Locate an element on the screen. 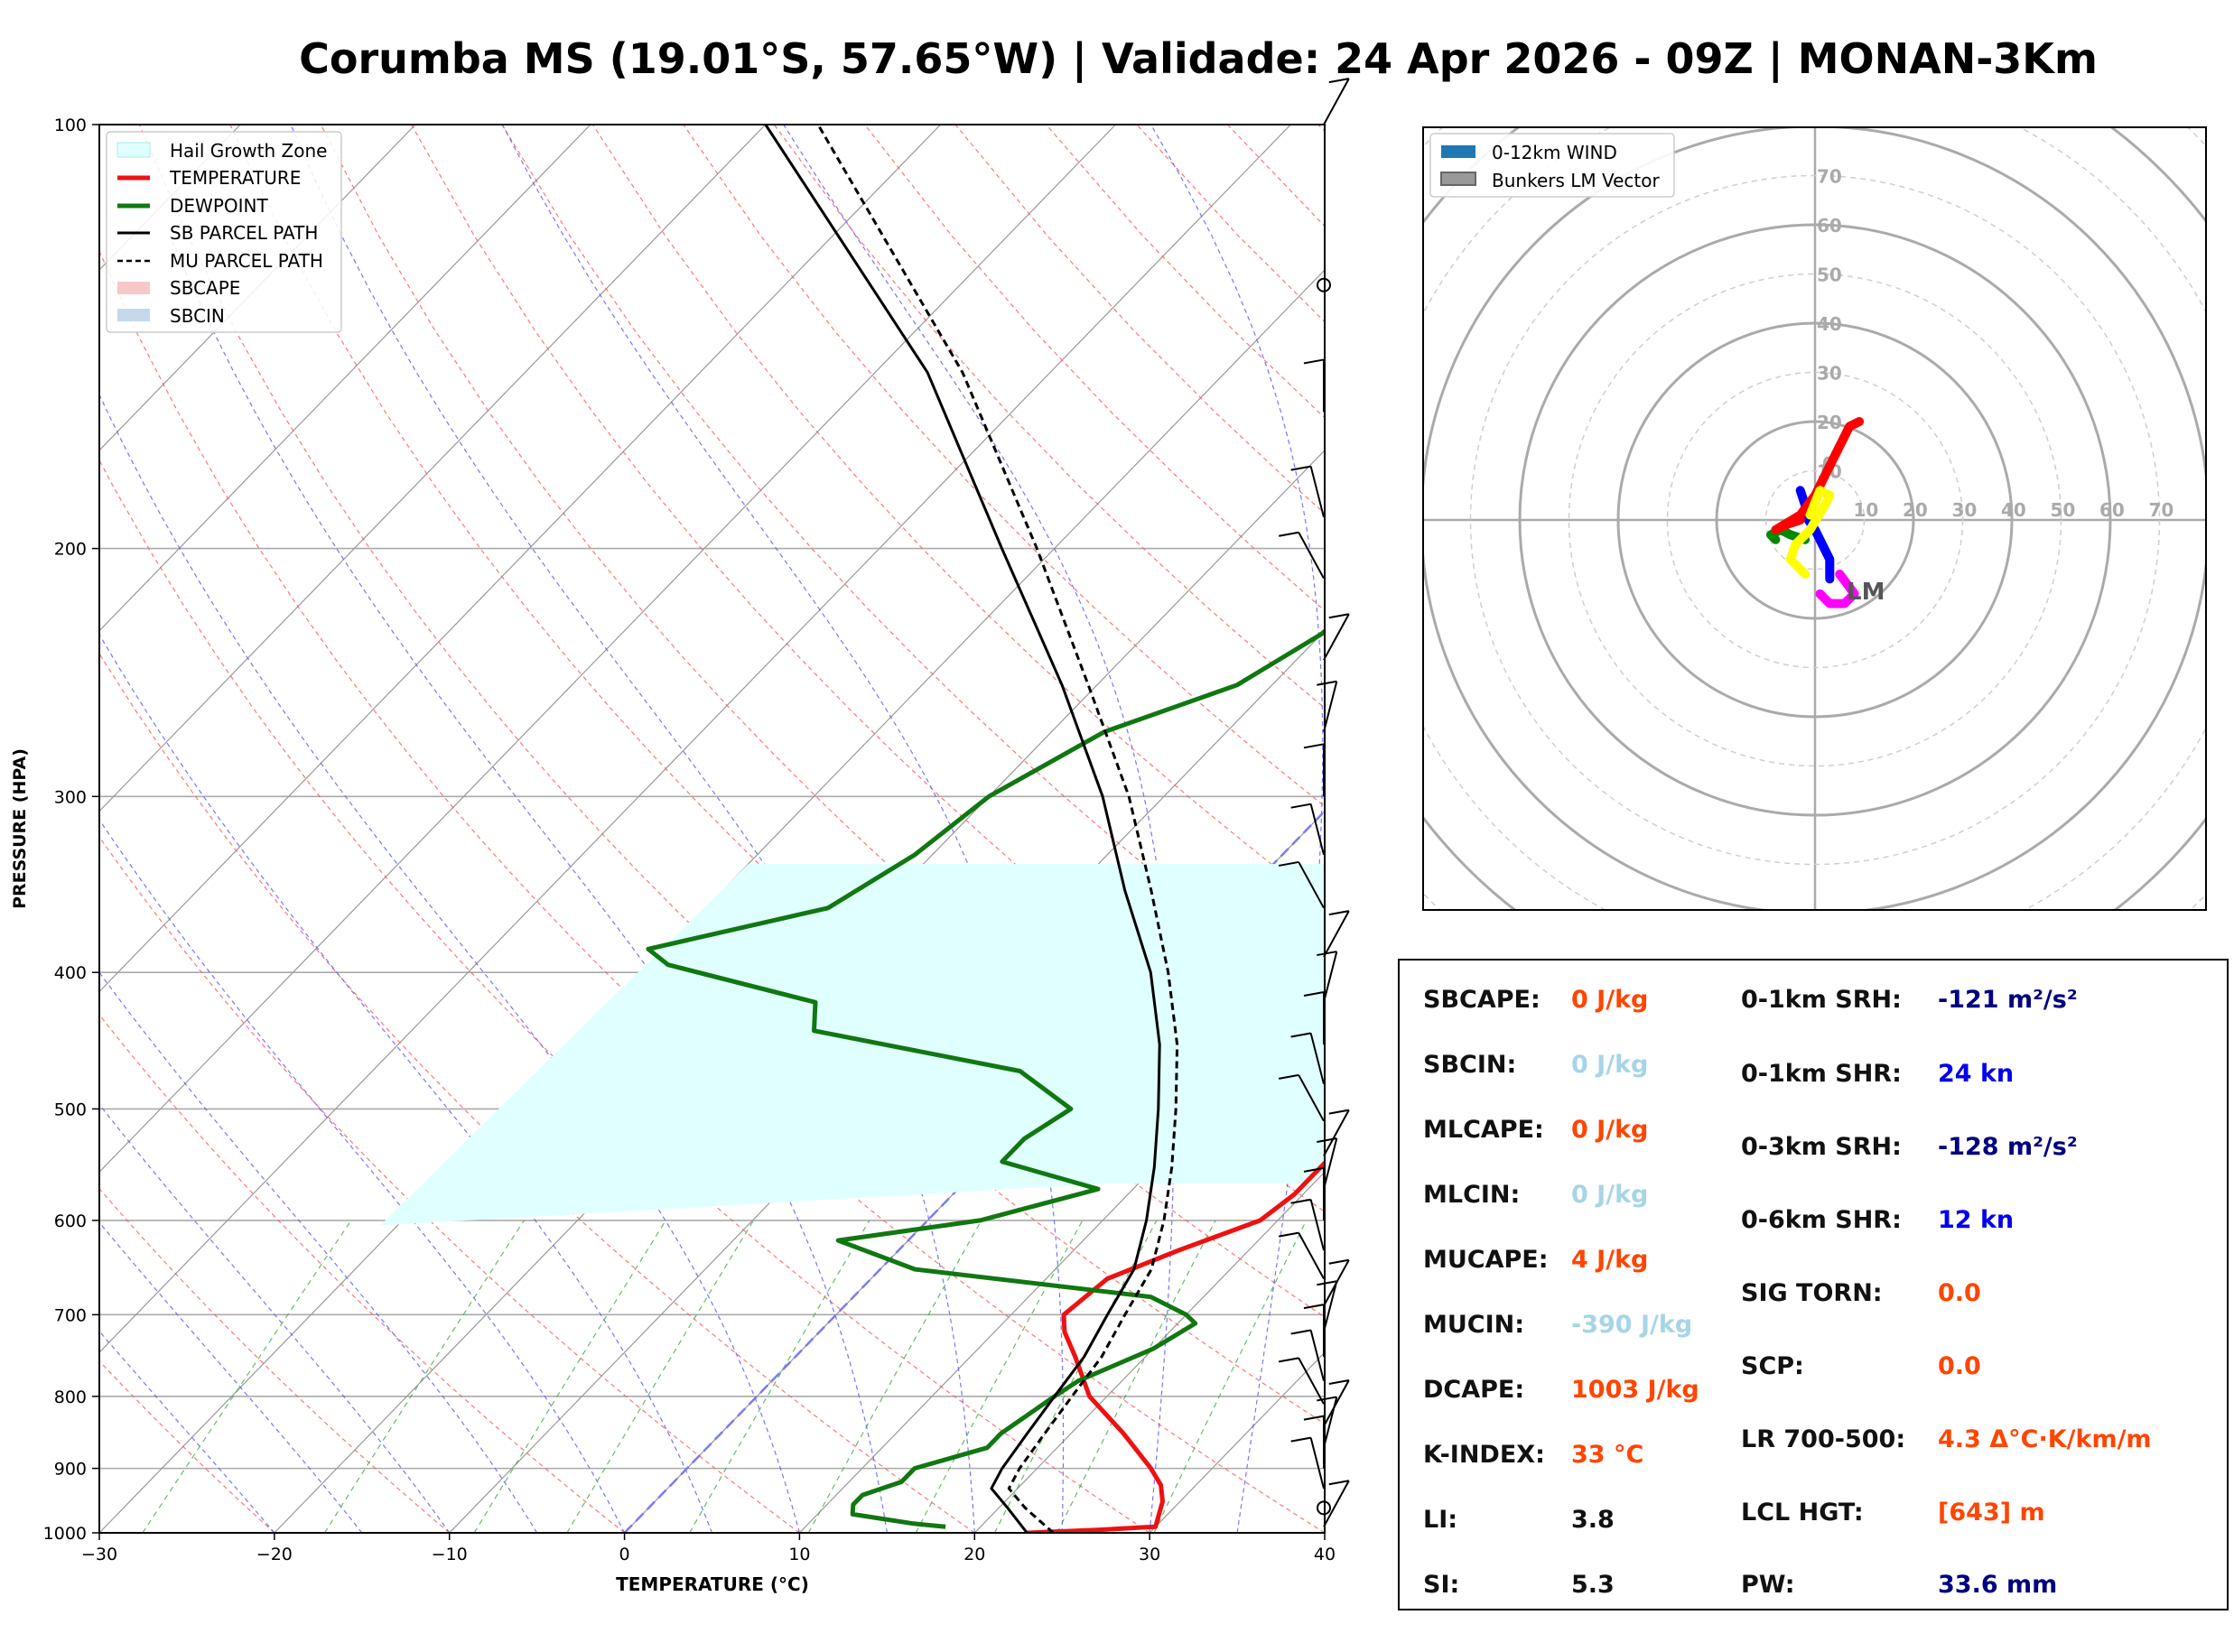 This screenshot has width=2234, height=1652. x-tick-label: −10 is located at coordinates (450, 1554).